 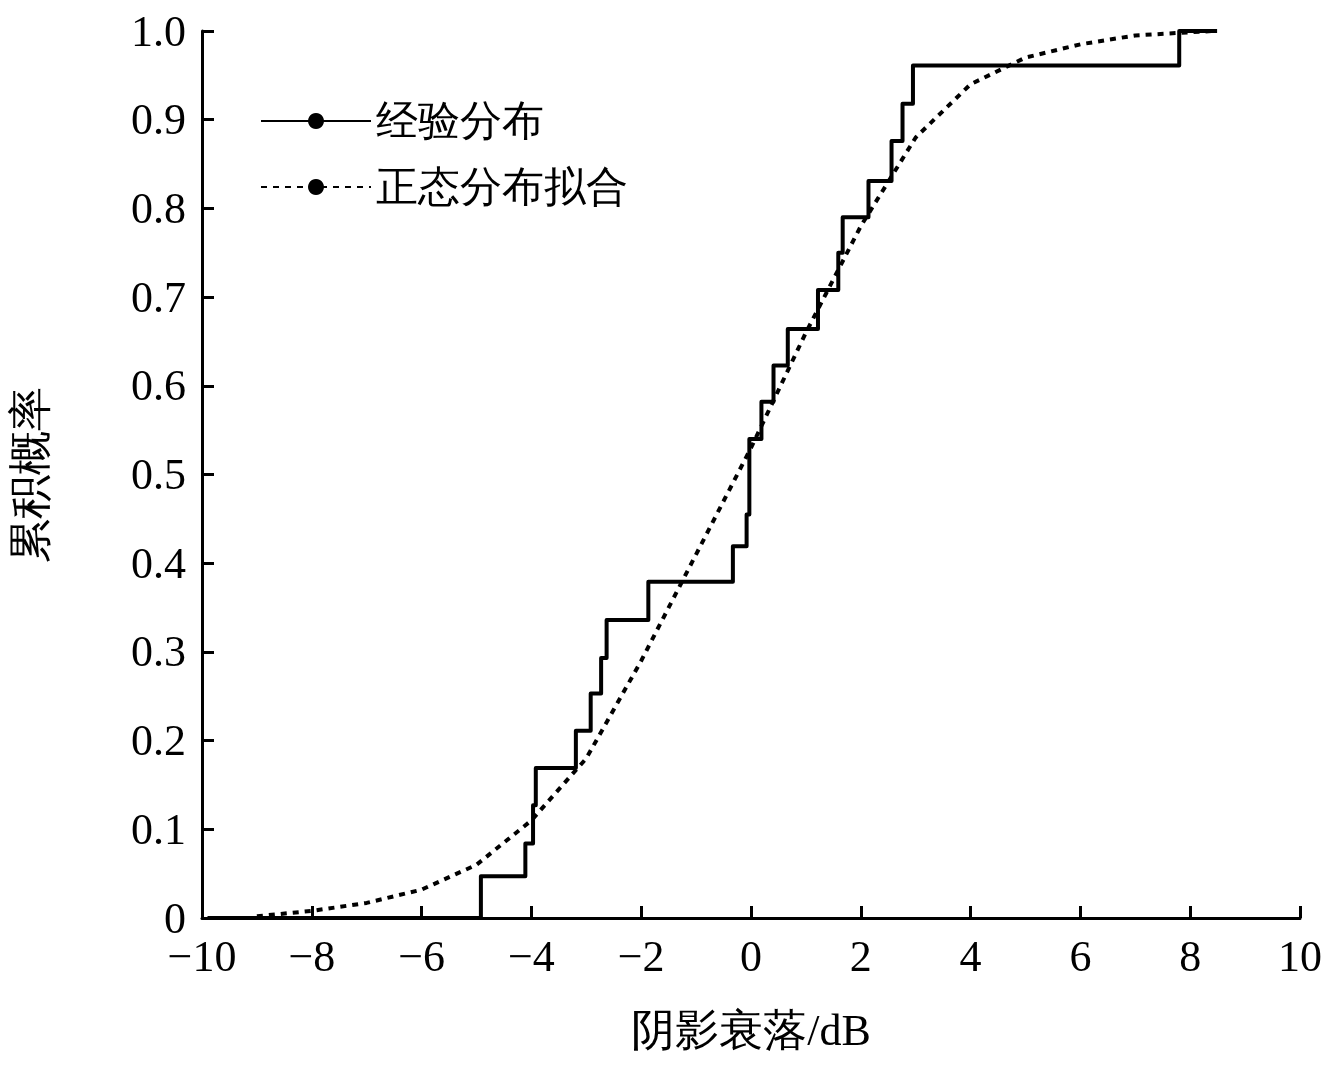 What do you see at coordinates (158, 208) in the screenshot?
I see `y-tick-label: 0.8` at bounding box center [158, 208].